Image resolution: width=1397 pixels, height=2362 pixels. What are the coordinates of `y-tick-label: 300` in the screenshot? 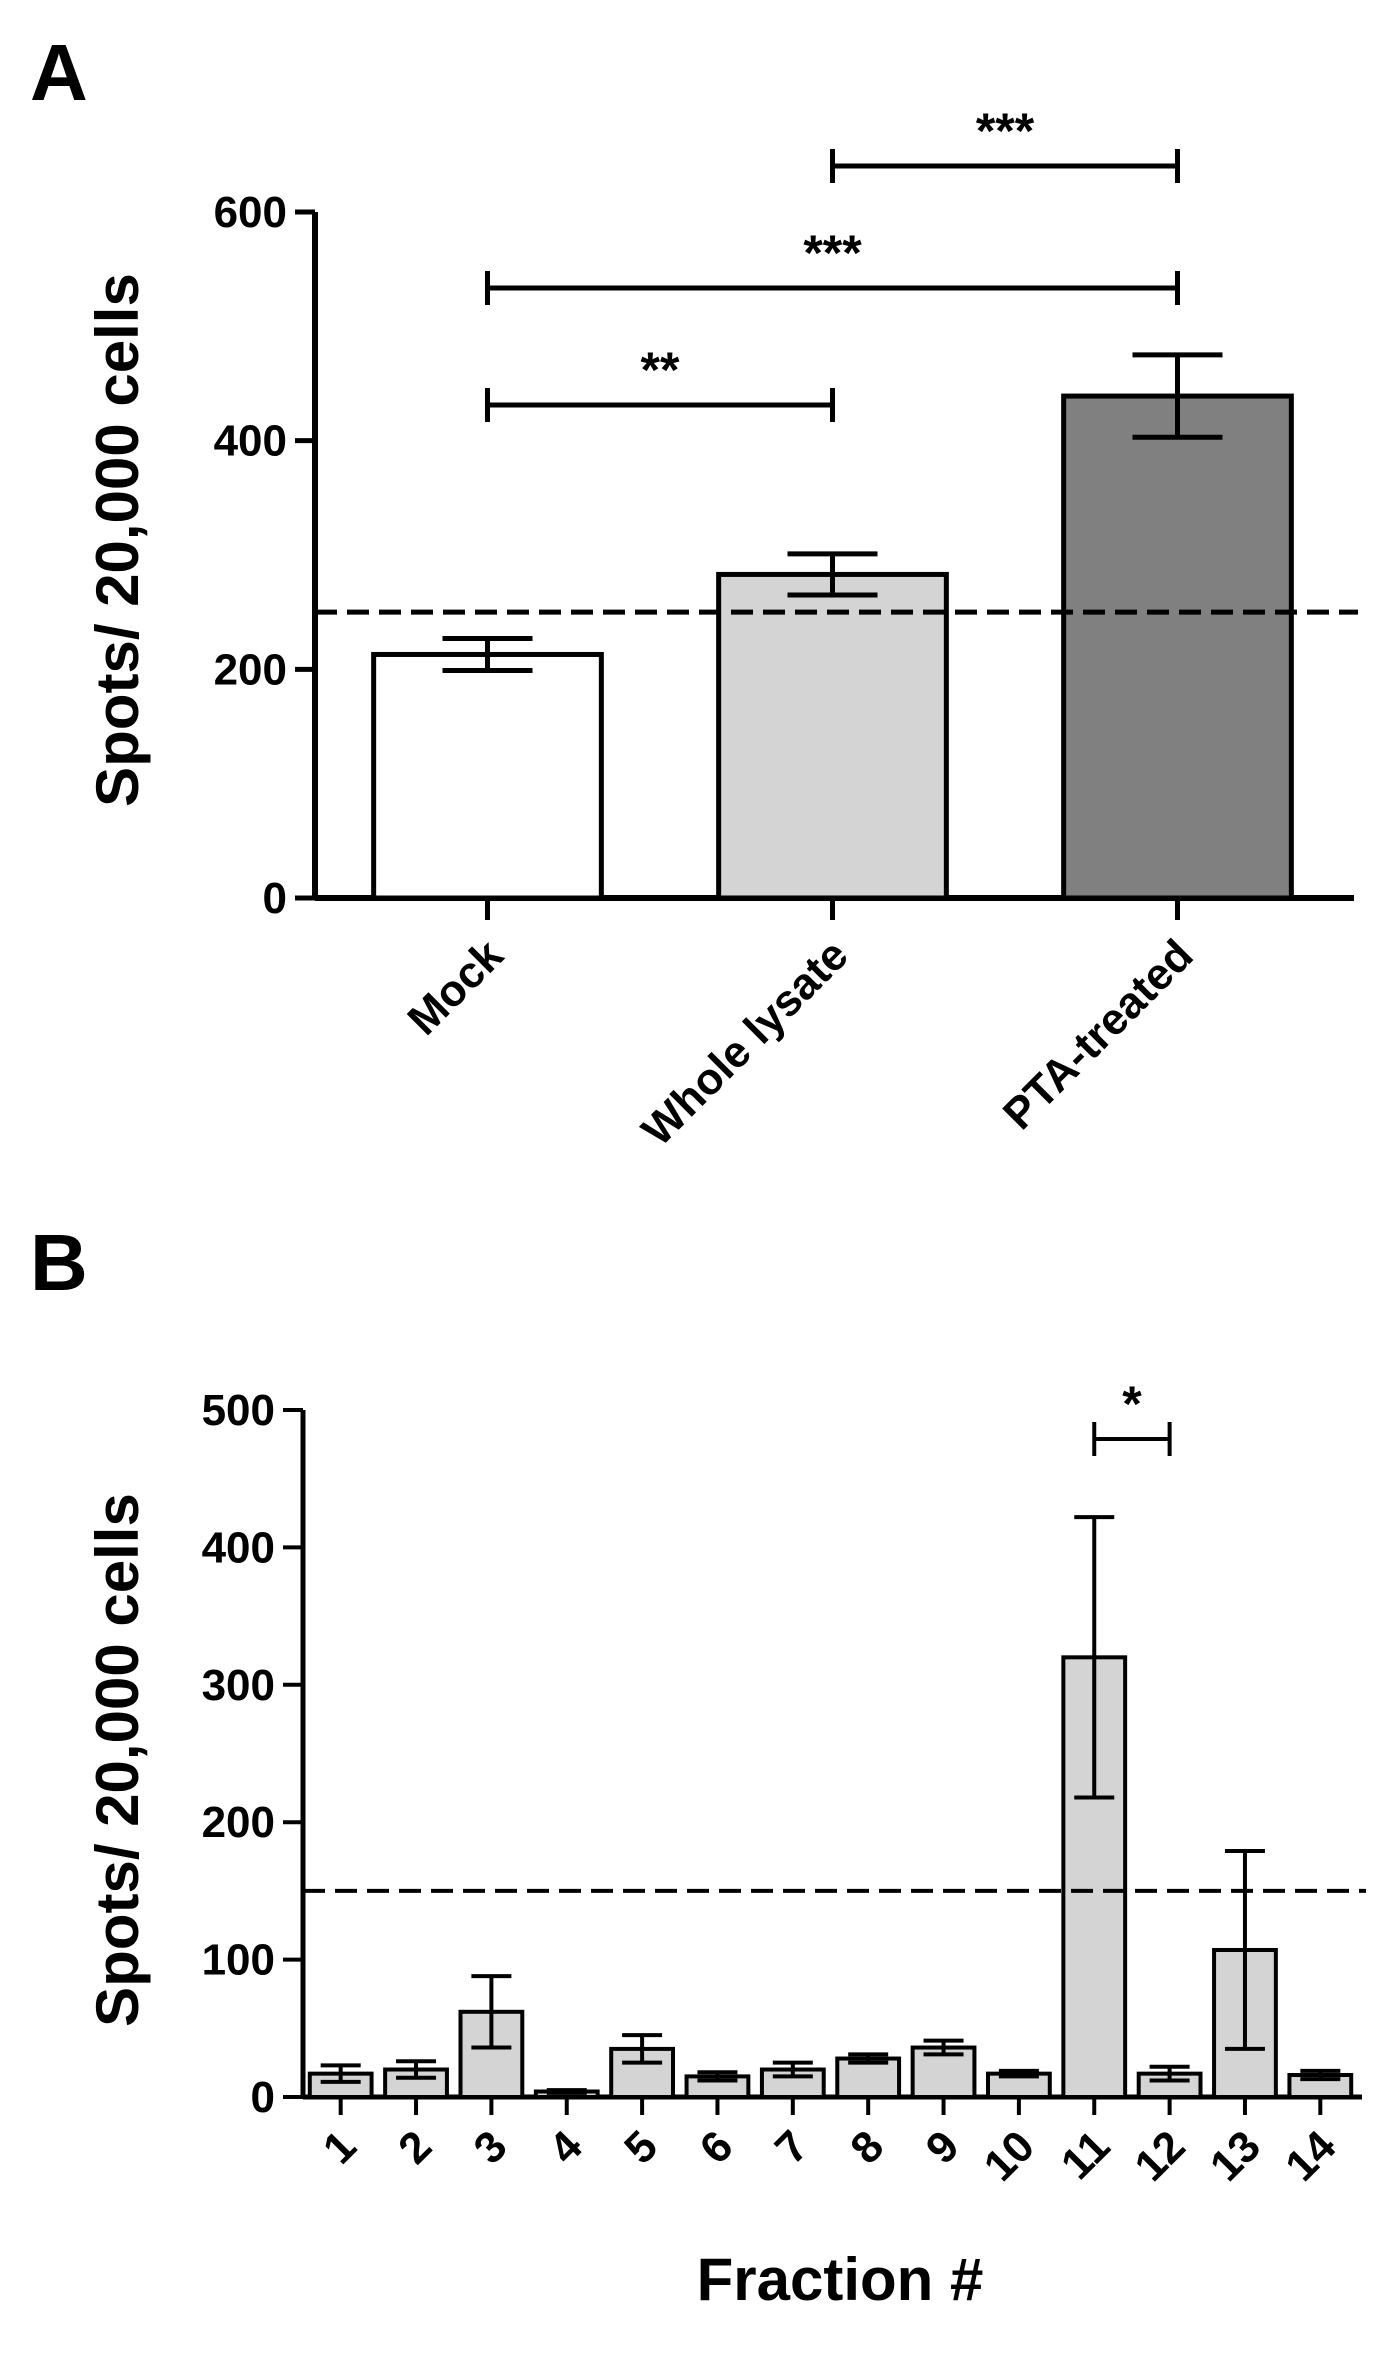 It's located at (238, 1685).